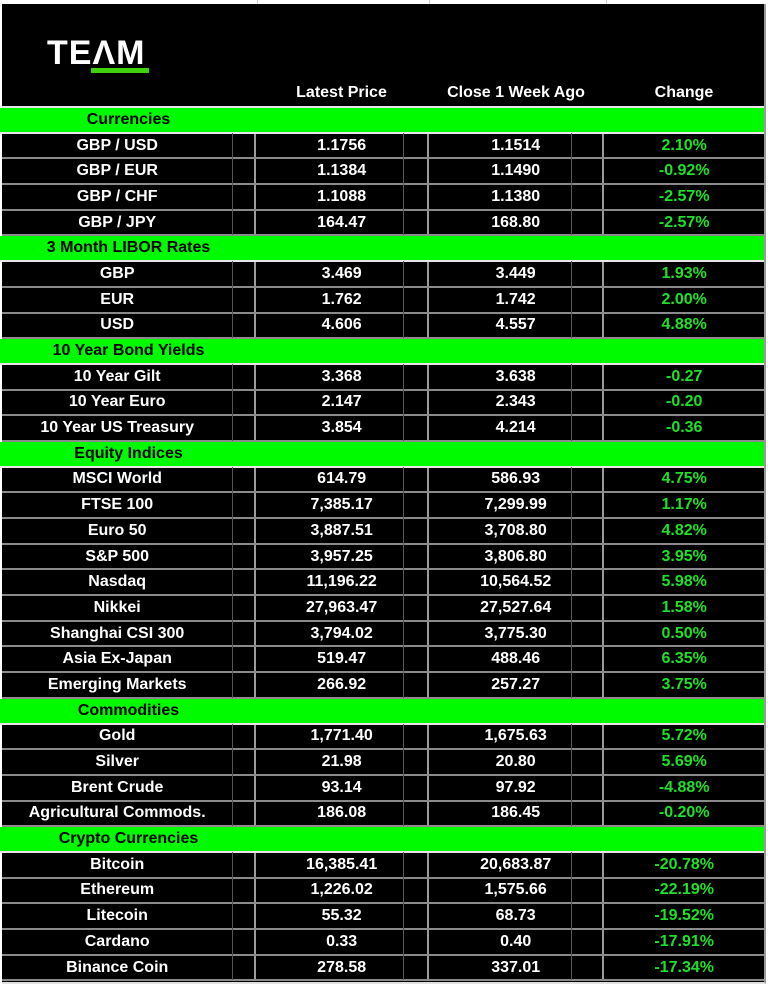 The image size is (768, 984). Describe the element at coordinates (340, 479) in the screenshot. I see `cell-latest: 614.79` at that location.